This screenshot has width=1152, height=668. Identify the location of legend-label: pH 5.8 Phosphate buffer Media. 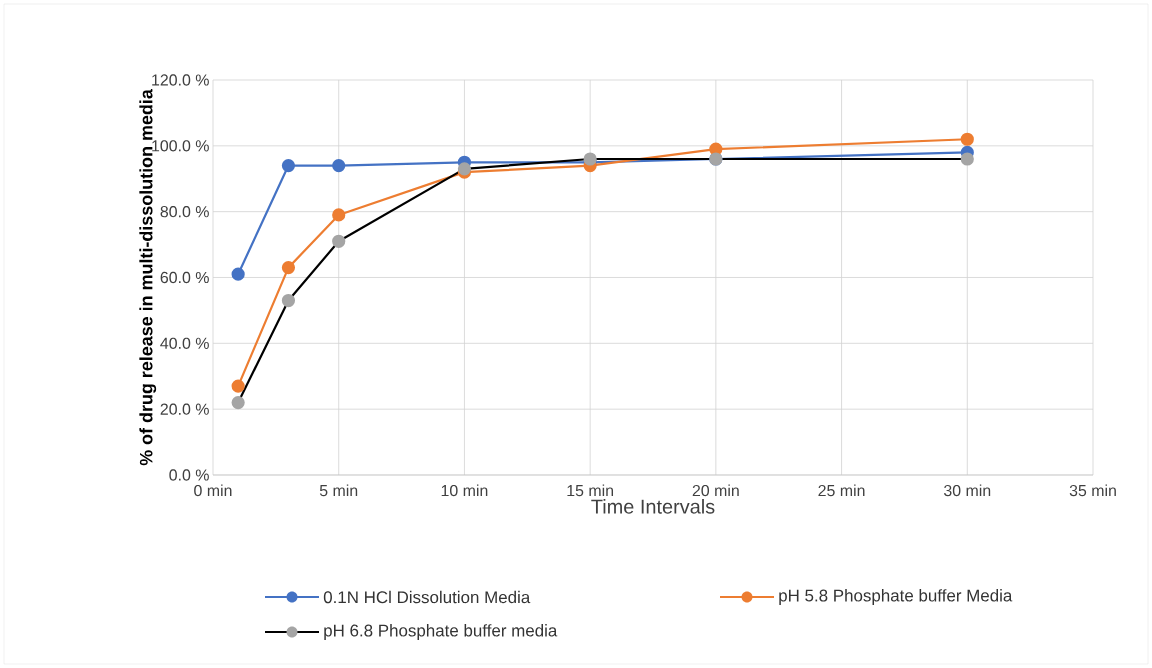
(896, 597).